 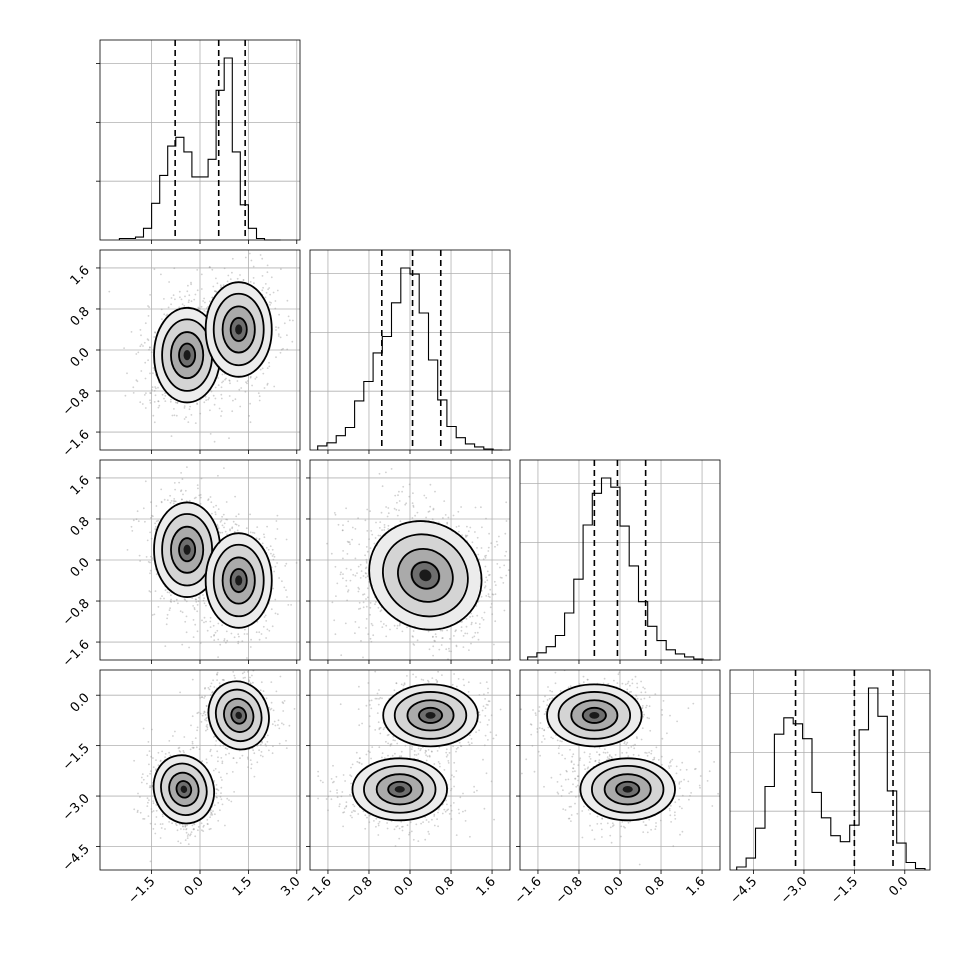 I want to click on density-shade, so click(x=187, y=355).